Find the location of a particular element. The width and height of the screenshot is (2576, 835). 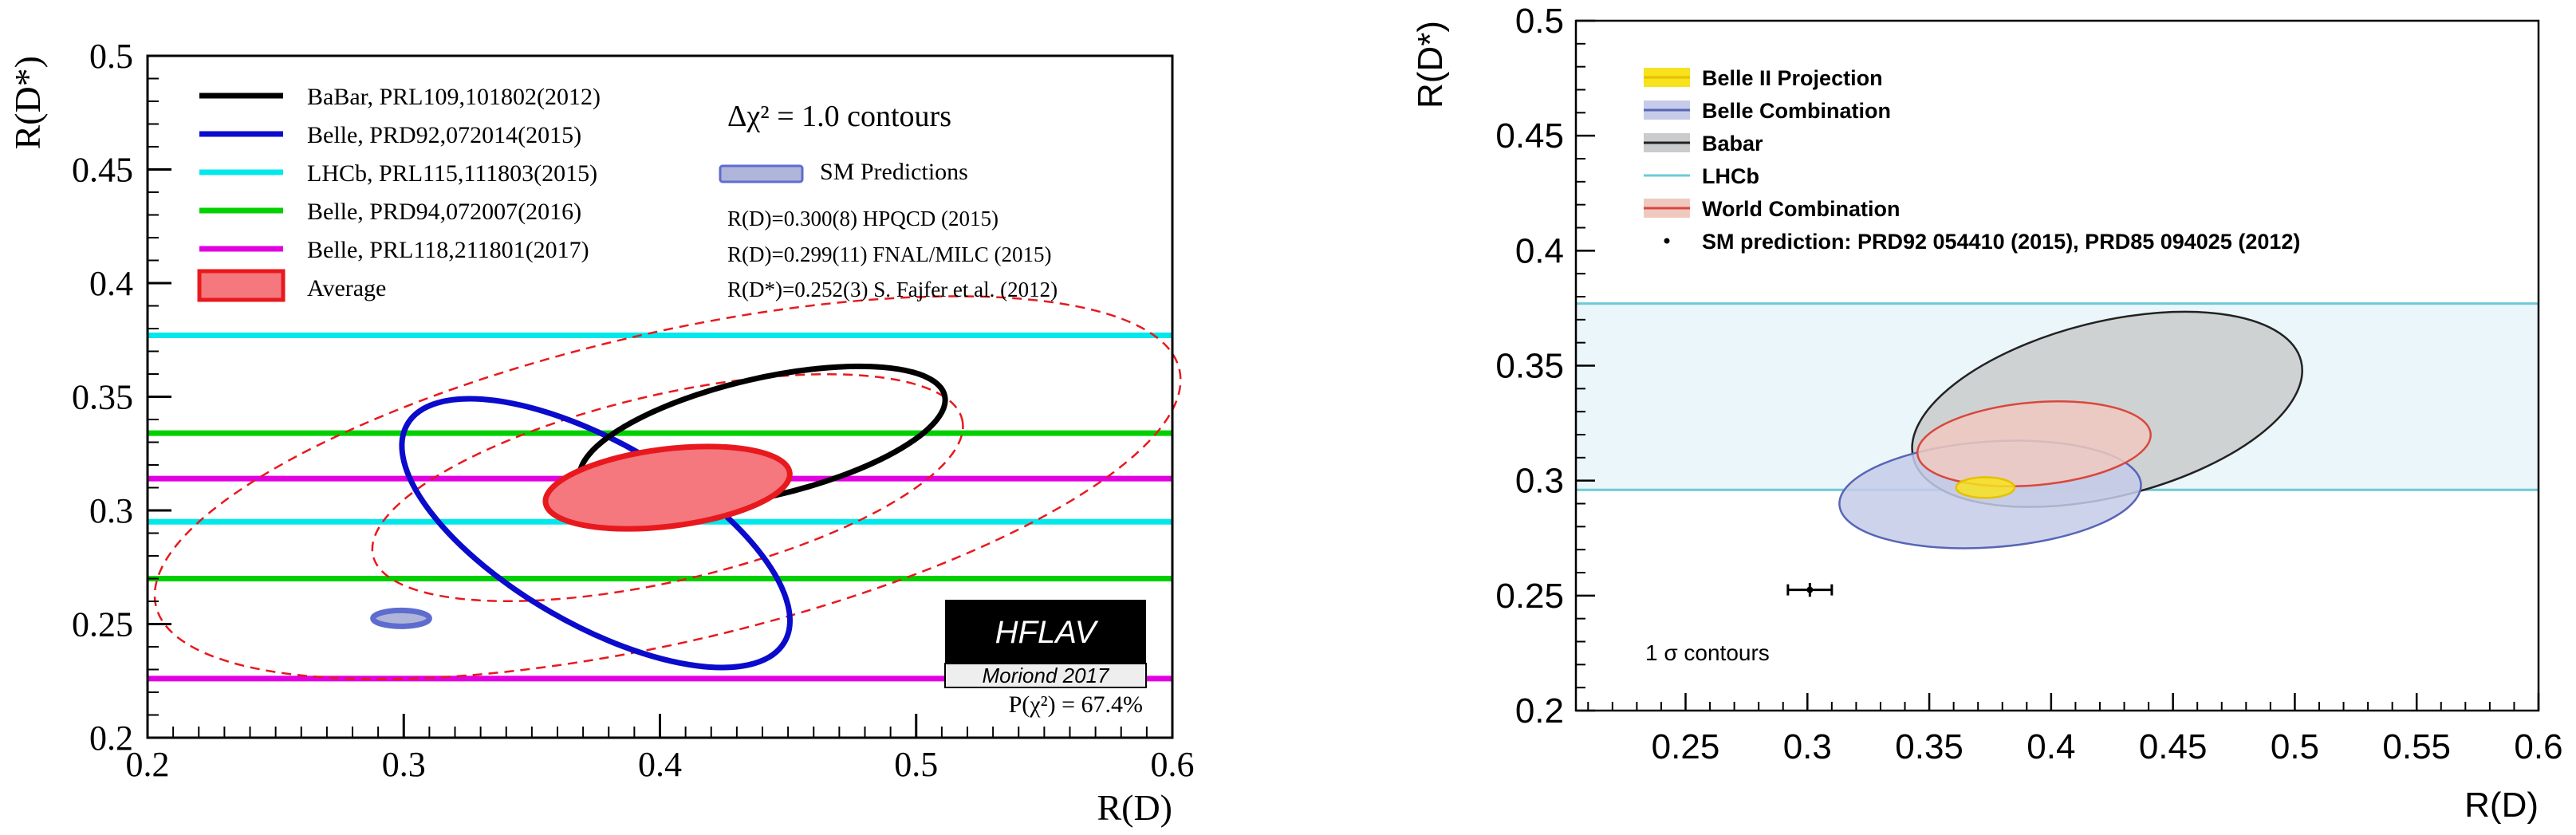

hflav-badge: HFLAV Moriond 2017 is located at coordinates (1045, 644).